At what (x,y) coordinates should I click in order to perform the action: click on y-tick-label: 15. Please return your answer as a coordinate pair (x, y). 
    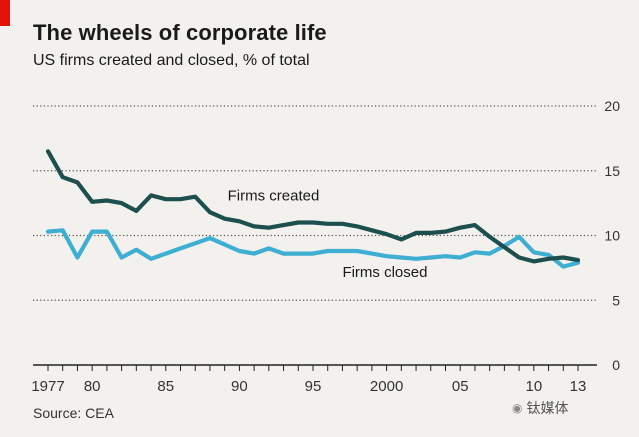
    Looking at the image, I should click on (612, 171).